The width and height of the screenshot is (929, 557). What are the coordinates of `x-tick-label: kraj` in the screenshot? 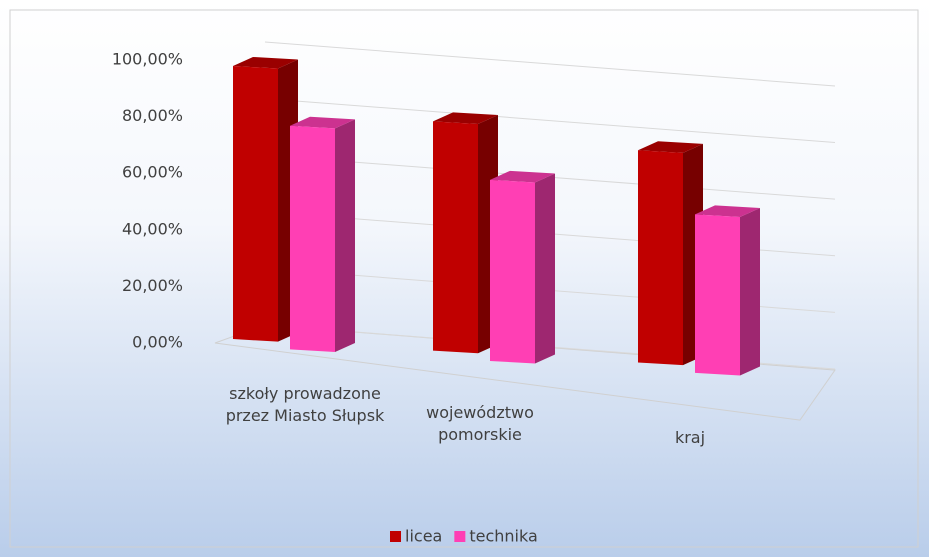 It's located at (690, 437).